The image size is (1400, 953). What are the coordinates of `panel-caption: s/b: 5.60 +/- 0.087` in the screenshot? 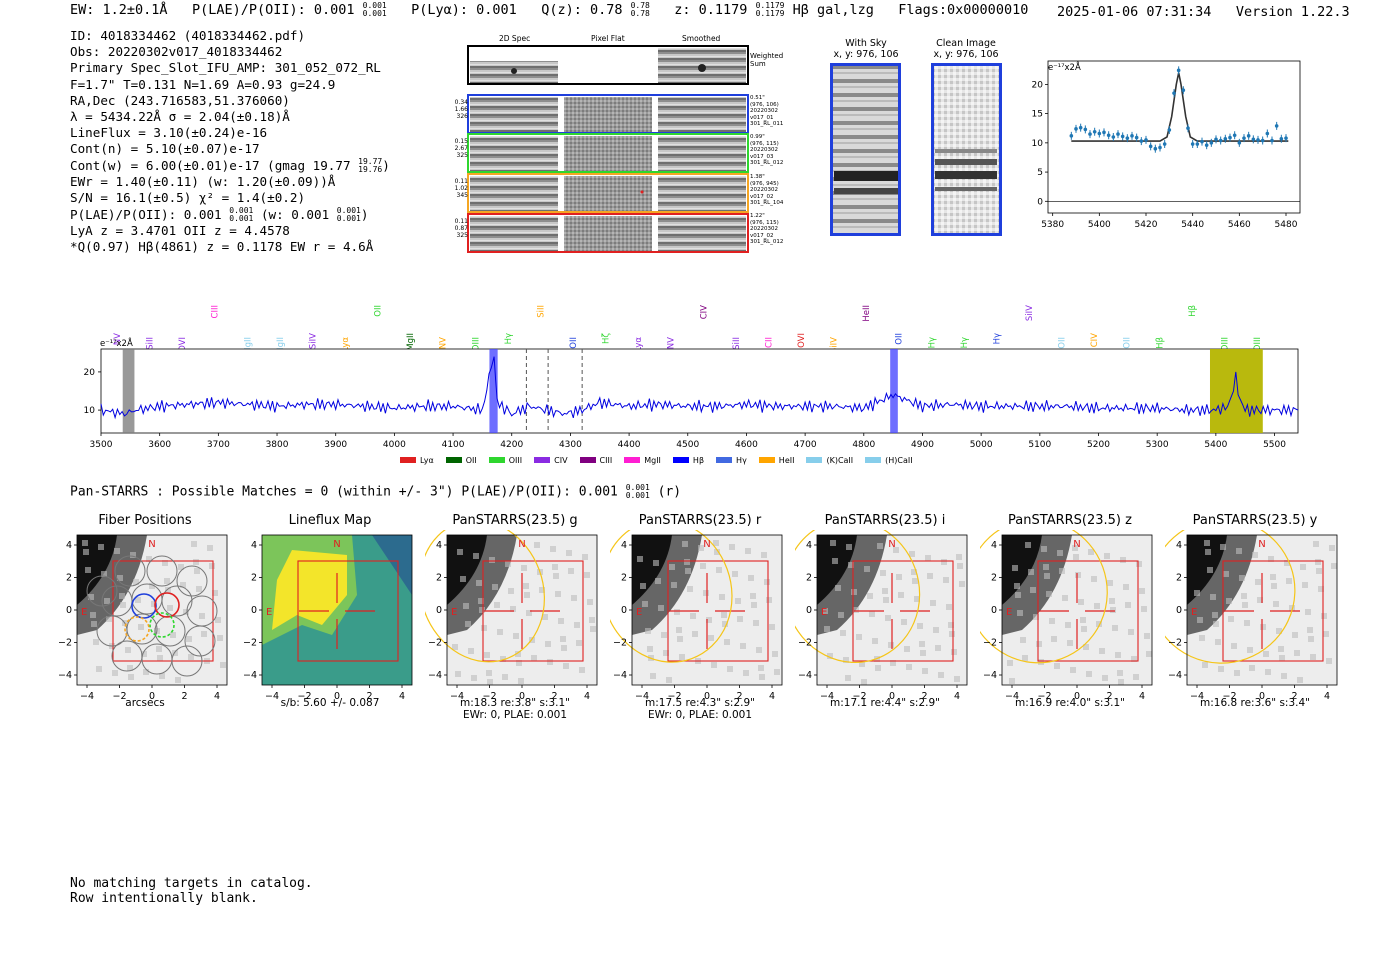 It's located at (330, 703).